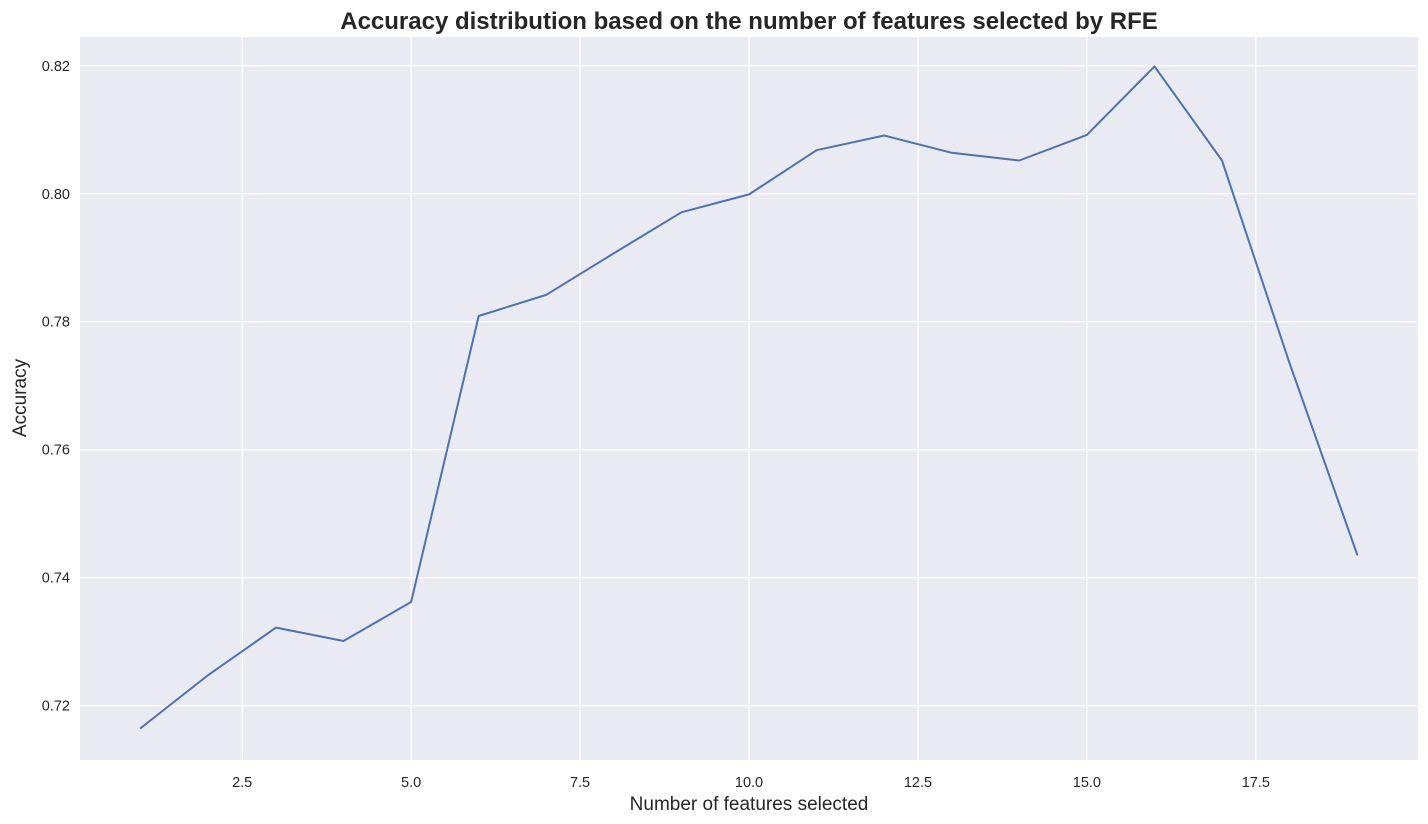 This screenshot has width=1428, height=824. What do you see at coordinates (56, 67) in the screenshot?
I see `y-tick-label: 0.82` at bounding box center [56, 67].